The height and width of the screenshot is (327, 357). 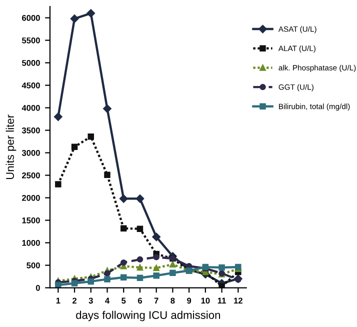 What do you see at coordinates (222, 301) in the screenshot?
I see `x-tick-label: 11` at bounding box center [222, 301].